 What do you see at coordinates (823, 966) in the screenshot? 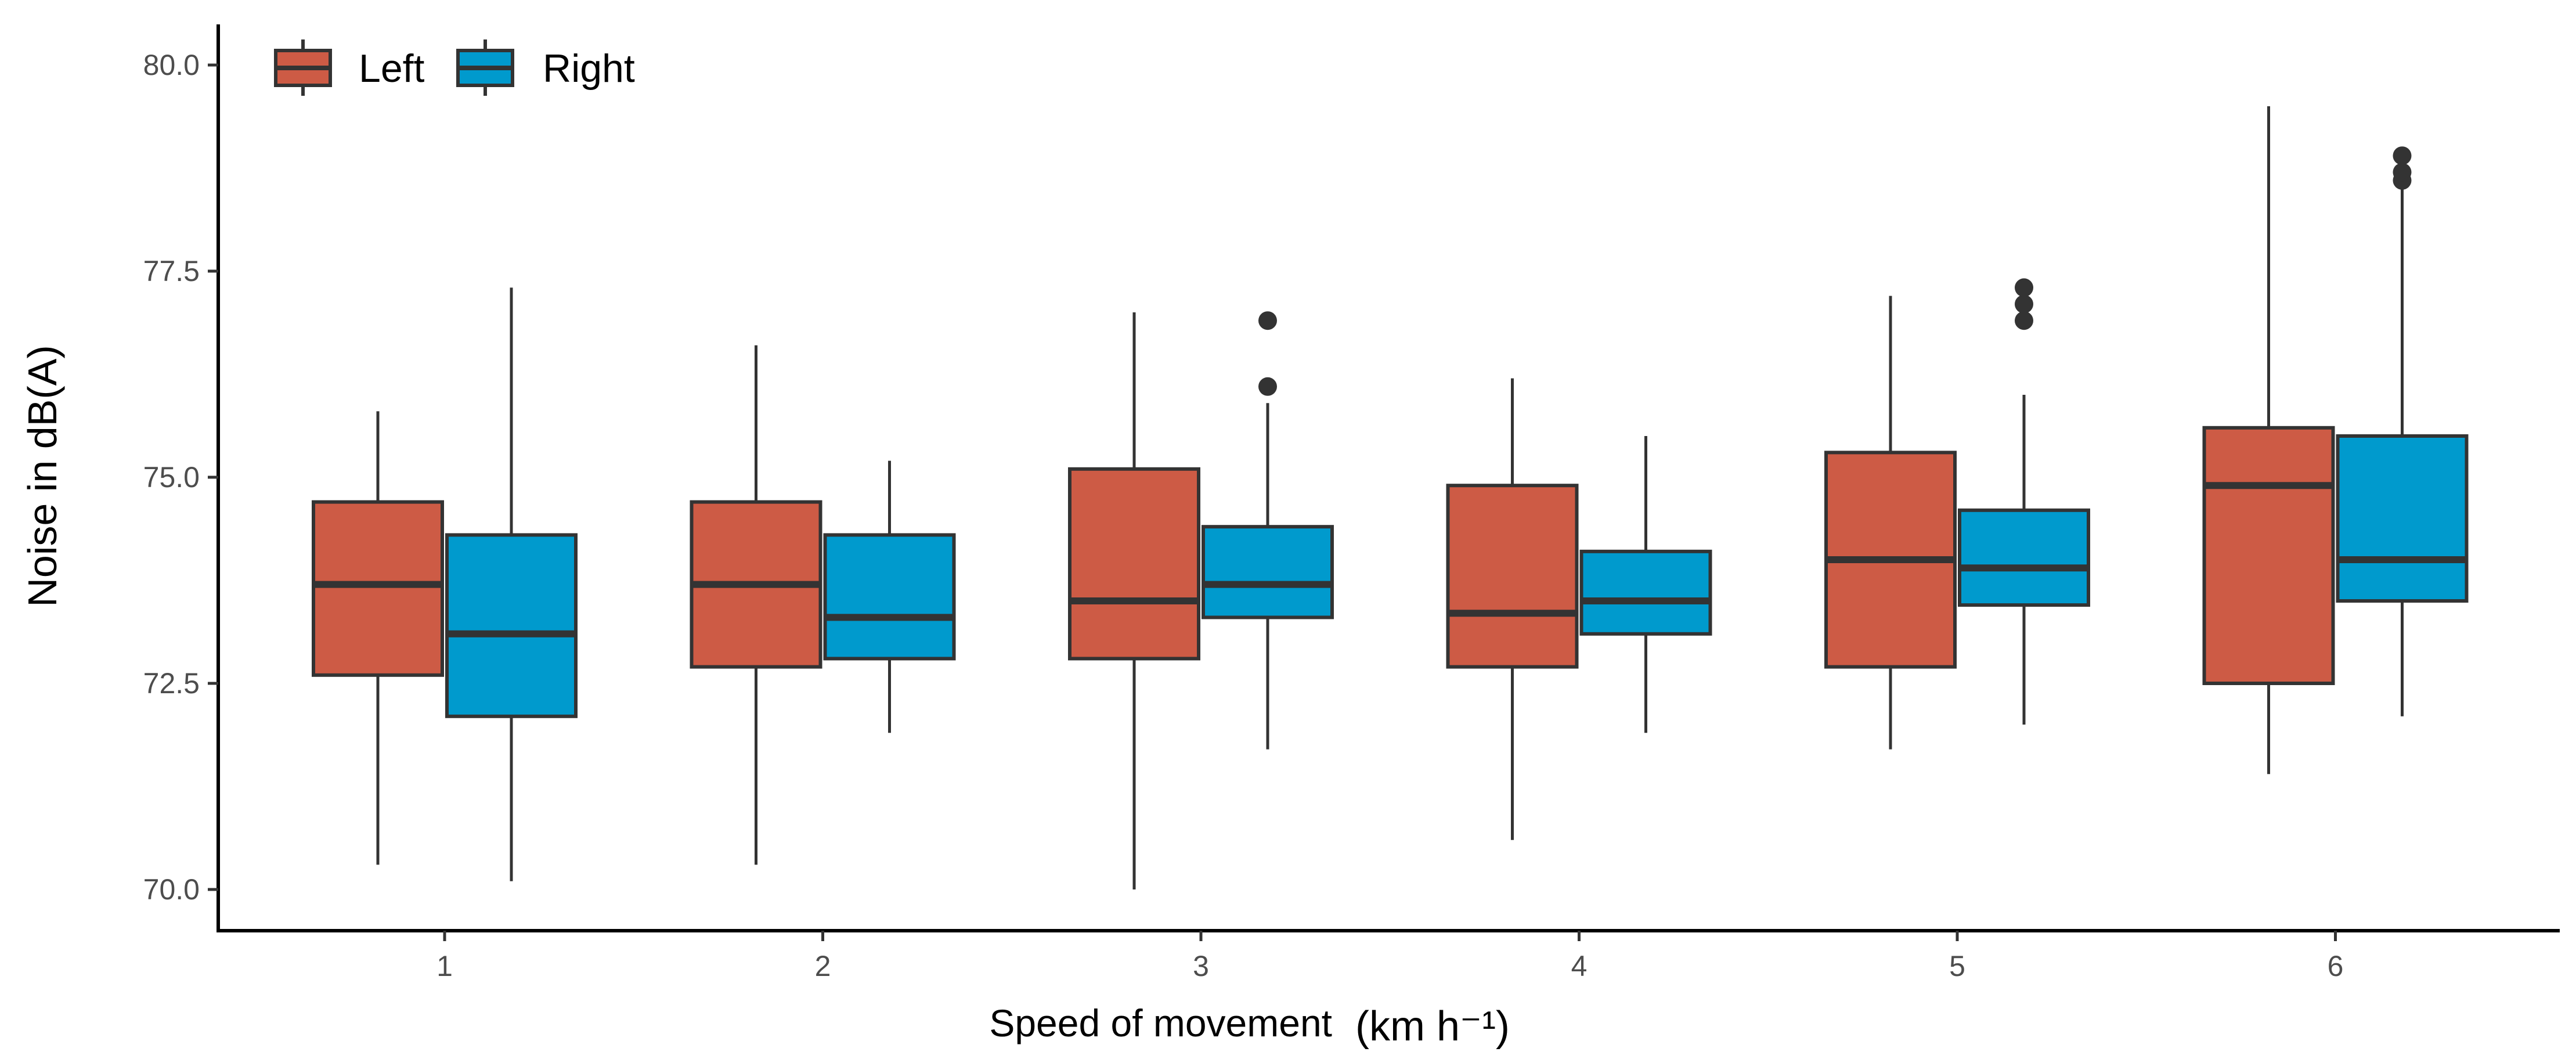
I see `x-tick-label: 2` at bounding box center [823, 966].